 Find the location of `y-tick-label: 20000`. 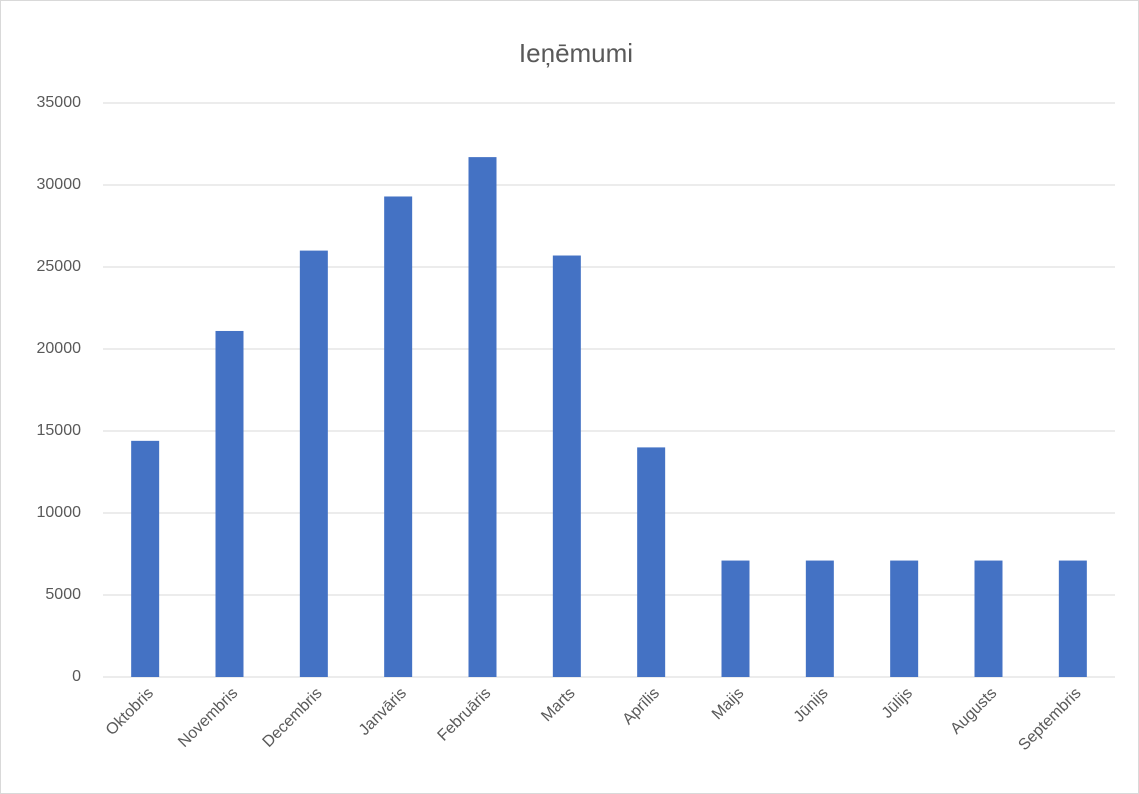

y-tick-label: 20000 is located at coordinates (59, 348).